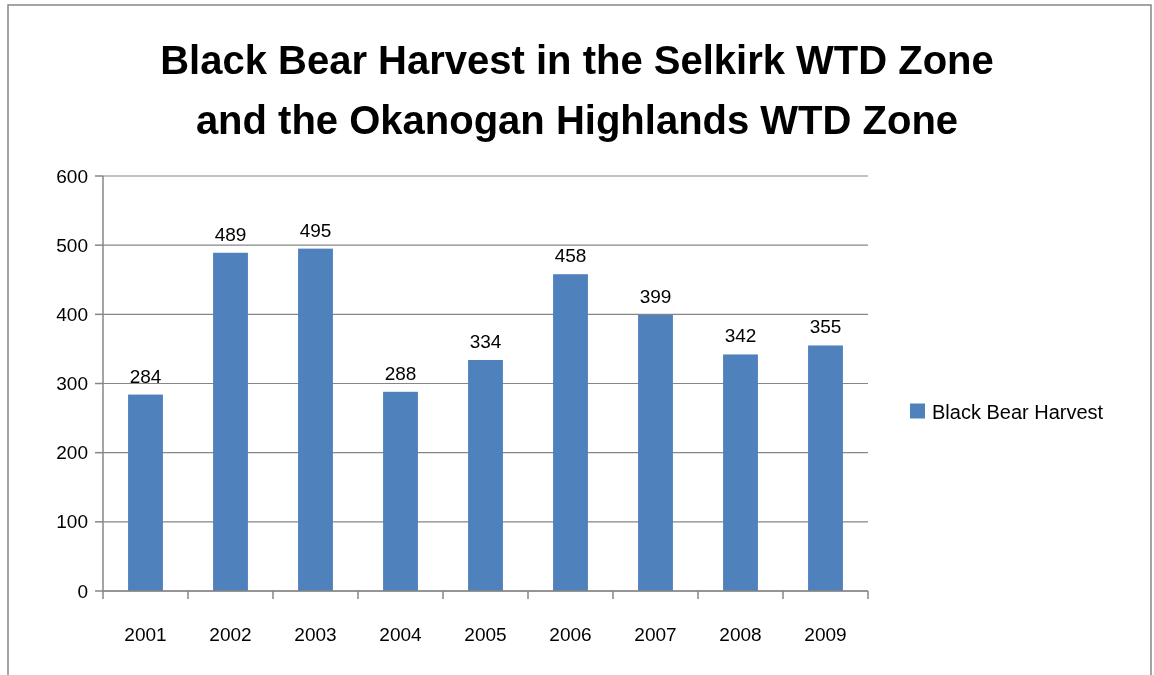 Image resolution: width=1154 pixels, height=675 pixels. I want to click on x-tick-label: 2008, so click(740, 634).